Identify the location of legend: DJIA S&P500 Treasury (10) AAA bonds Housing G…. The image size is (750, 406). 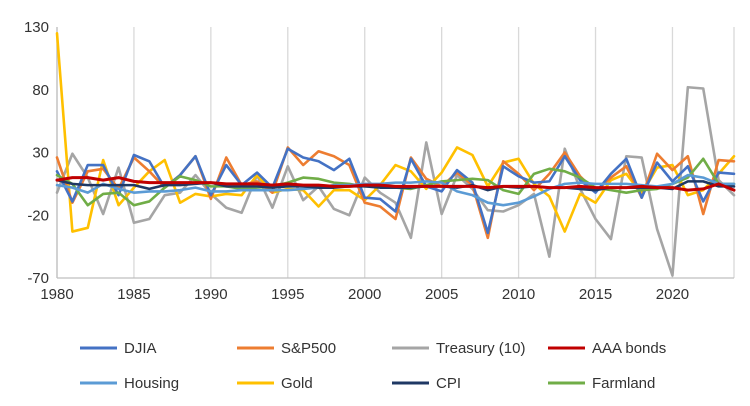
(373, 366).